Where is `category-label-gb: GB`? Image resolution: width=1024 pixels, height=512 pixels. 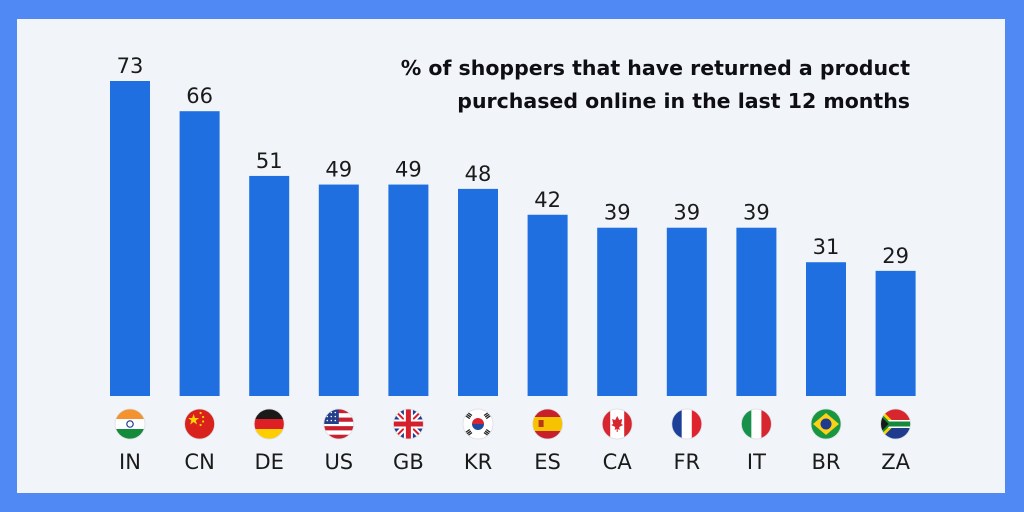
category-label-gb: GB is located at coordinates (408, 462).